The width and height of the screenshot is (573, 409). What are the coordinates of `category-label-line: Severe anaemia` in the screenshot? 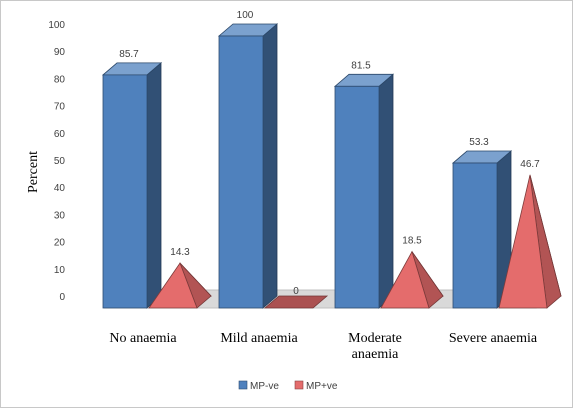 It's located at (493, 338).